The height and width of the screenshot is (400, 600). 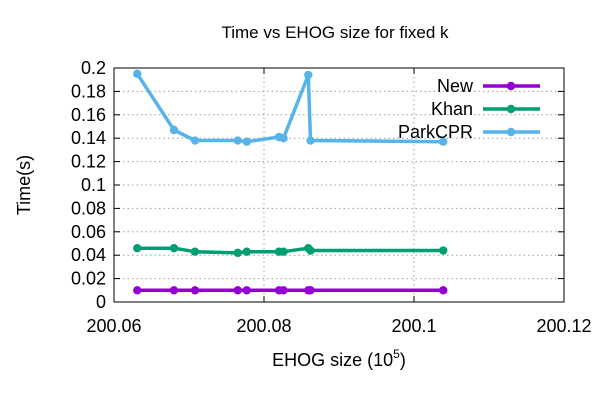 What do you see at coordinates (88, 255) in the screenshot?
I see `y-tick-label: 0.04` at bounding box center [88, 255].